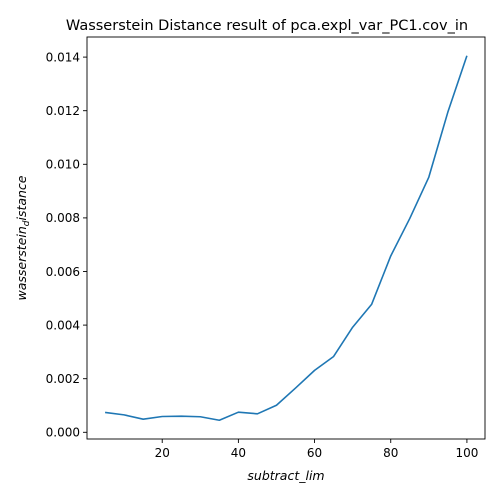  What do you see at coordinates (21, 263) in the screenshot?
I see `y-axis-label-main: wasserstein` at bounding box center [21, 263].